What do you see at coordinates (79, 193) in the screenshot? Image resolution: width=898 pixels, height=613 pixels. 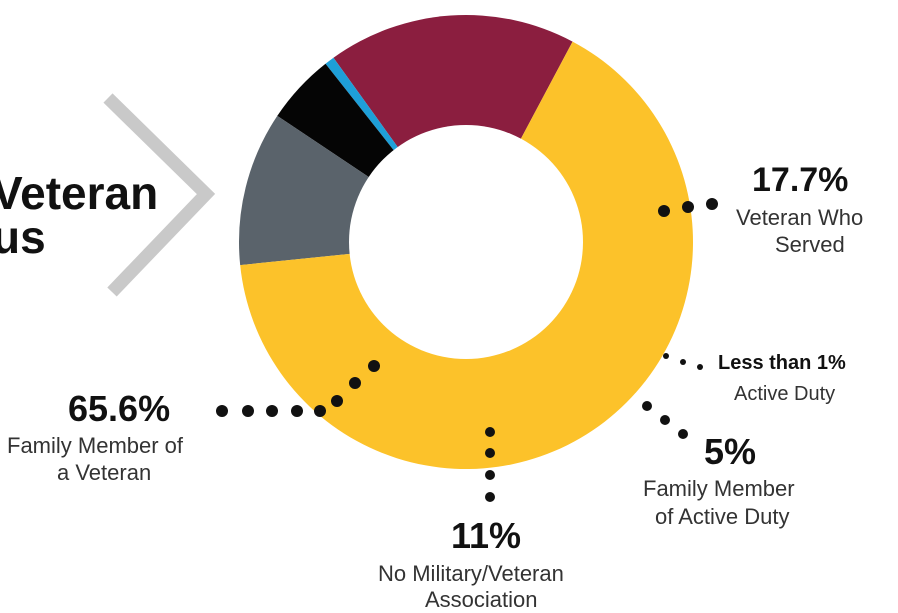 I see `chart-title-line1: Veteran` at bounding box center [79, 193].